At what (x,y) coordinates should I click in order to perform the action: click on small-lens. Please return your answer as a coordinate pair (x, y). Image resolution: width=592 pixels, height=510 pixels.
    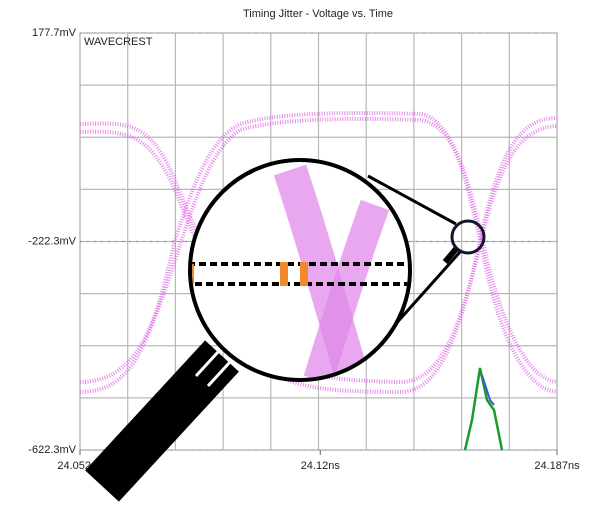
    Looking at the image, I should click on (468, 237).